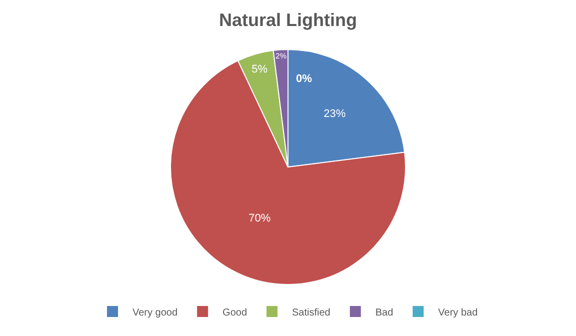 This screenshot has width=576, height=336. I want to click on text: 0%, so click(304, 79).